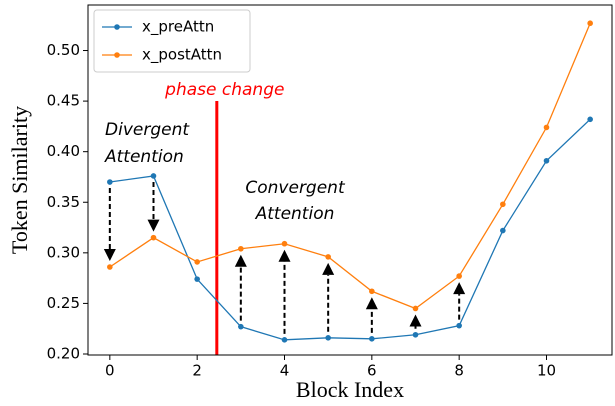 This screenshot has width=615, height=406. Describe the element at coordinates (197, 371) in the screenshot. I see `x-tick-label: 2` at that location.